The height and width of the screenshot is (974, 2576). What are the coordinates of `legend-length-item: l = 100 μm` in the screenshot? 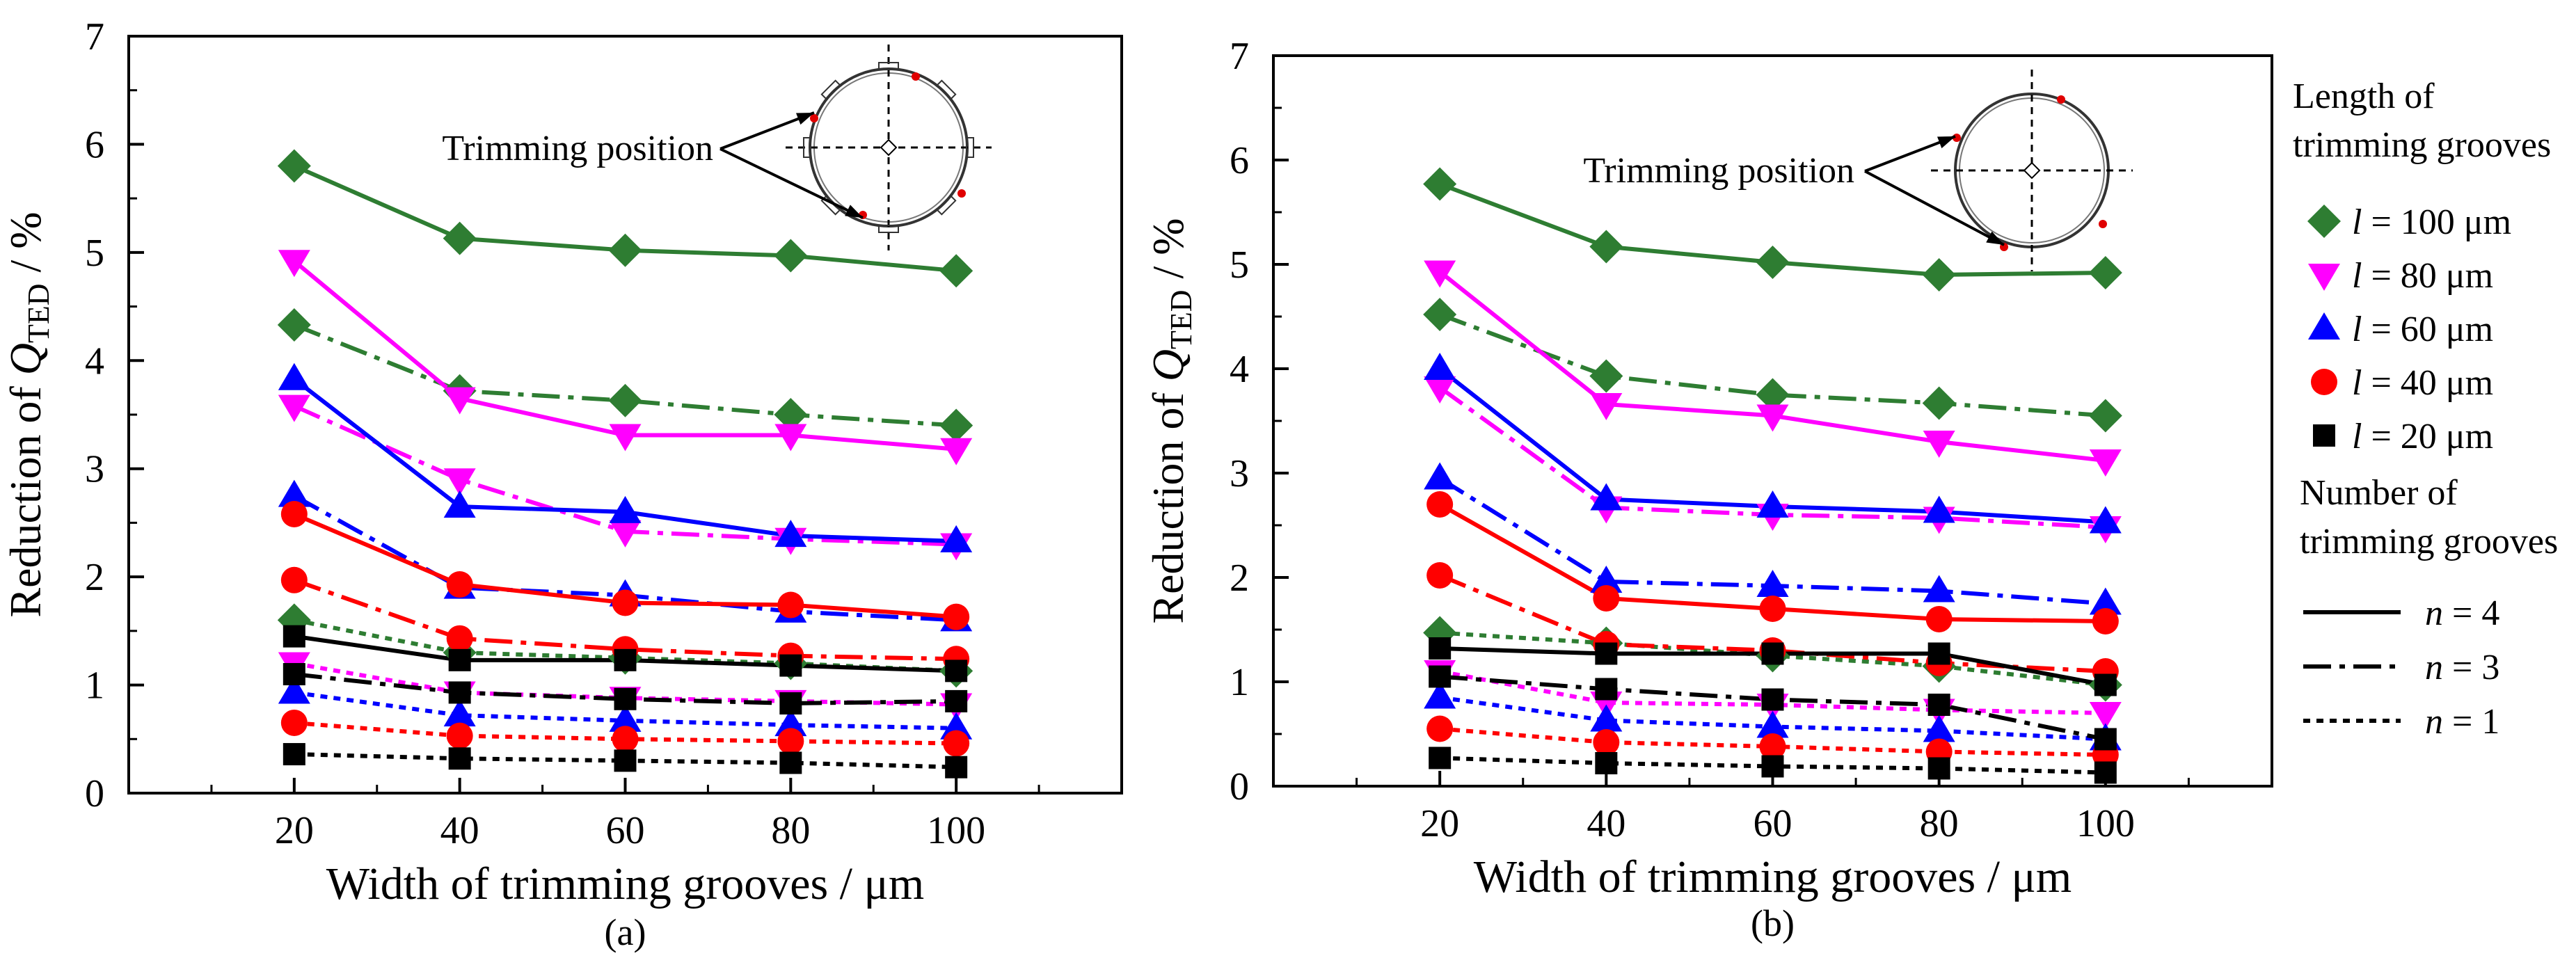 It's located at (2431, 222).